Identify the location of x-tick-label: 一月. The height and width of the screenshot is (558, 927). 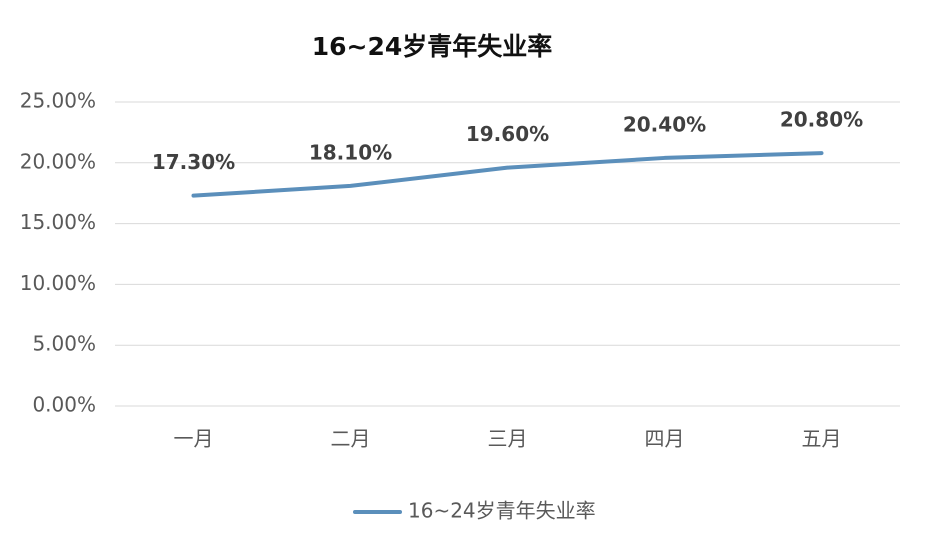
(194, 439).